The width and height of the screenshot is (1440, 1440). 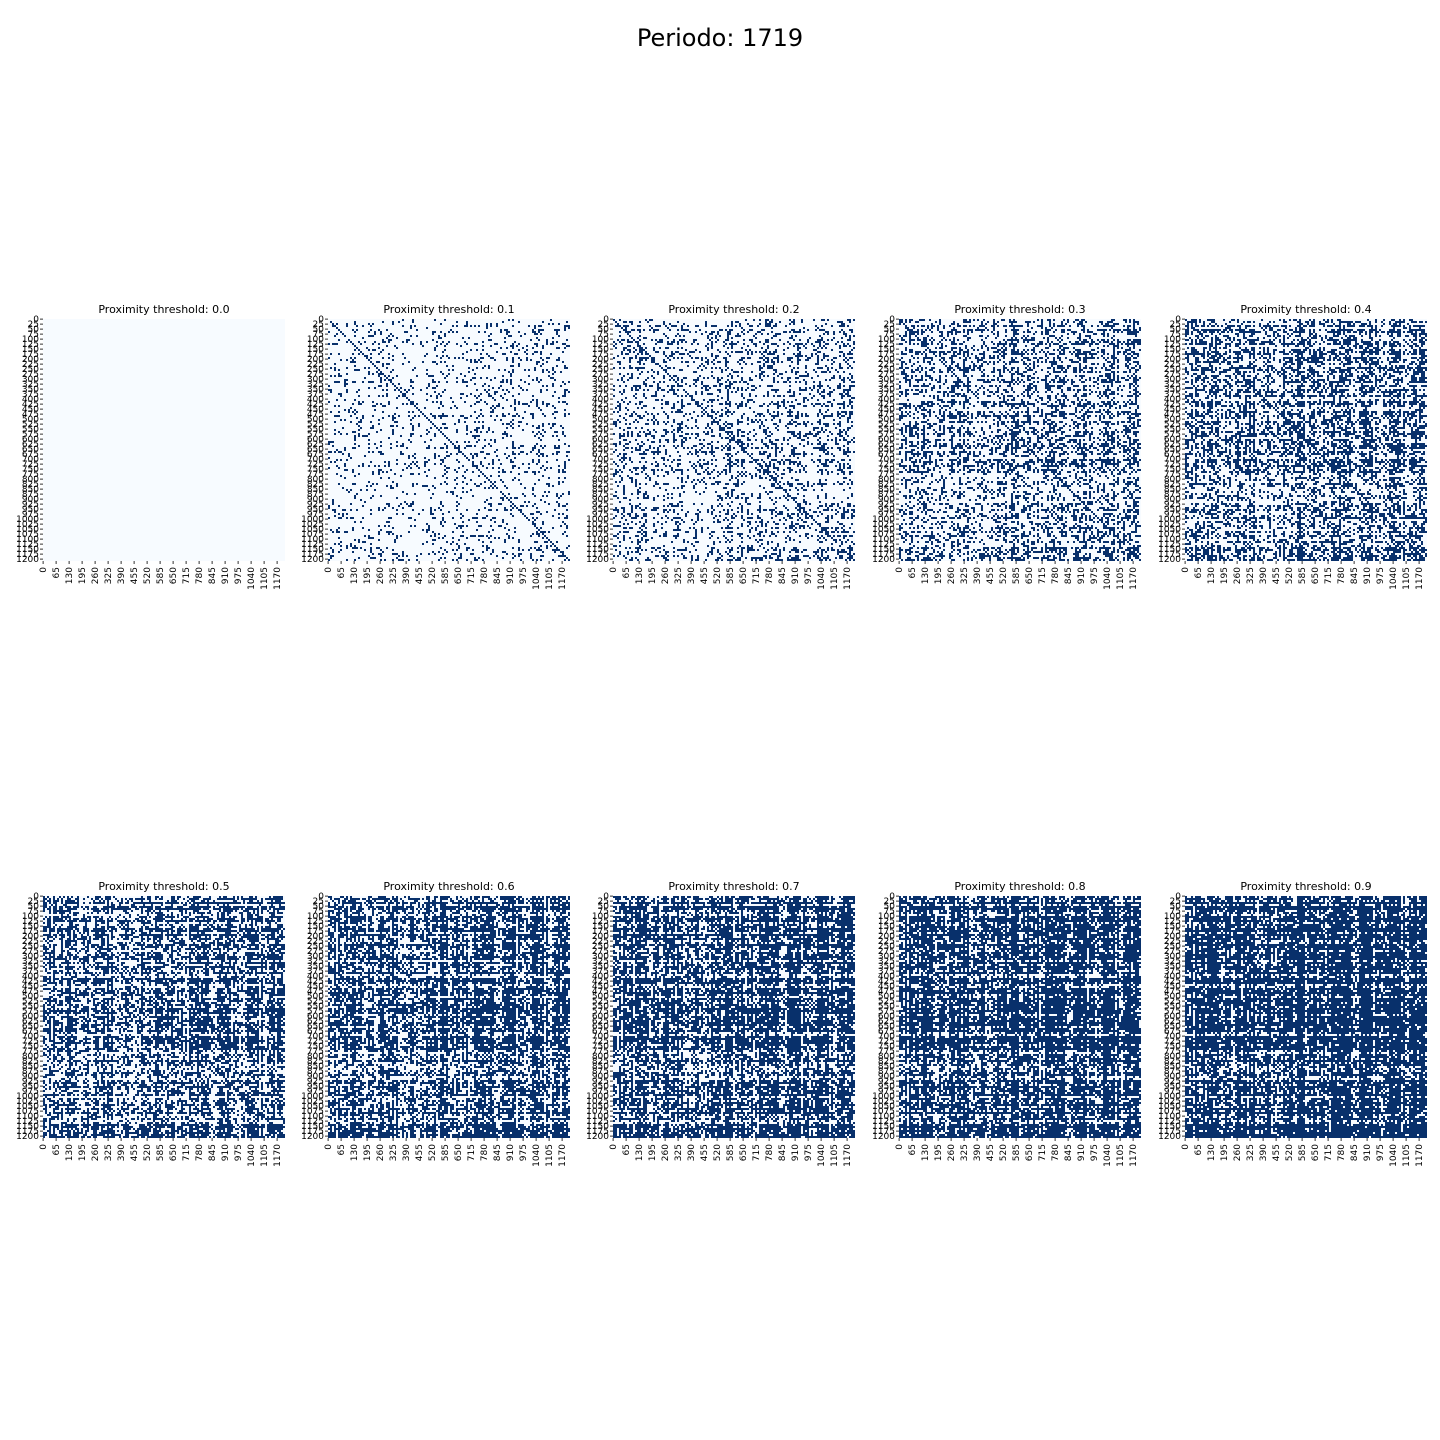 I want to click on y-tick-label: 550, so click(x=886, y=1007).